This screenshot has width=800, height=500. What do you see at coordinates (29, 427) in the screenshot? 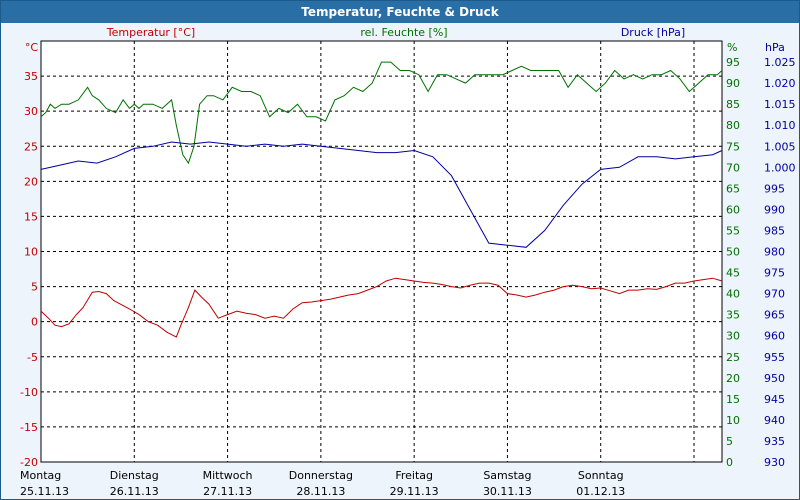
I see `temperature-tick-label: -15` at bounding box center [29, 427].